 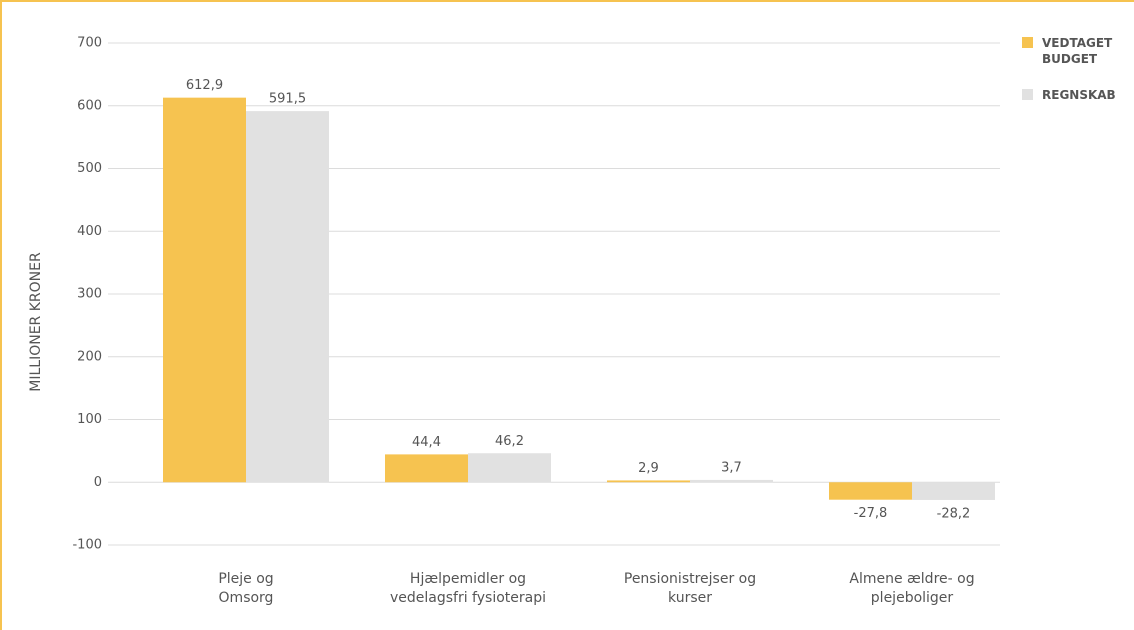 I want to click on x-tick-label: Almene ældre- og plejeboliger, so click(x=912, y=588).